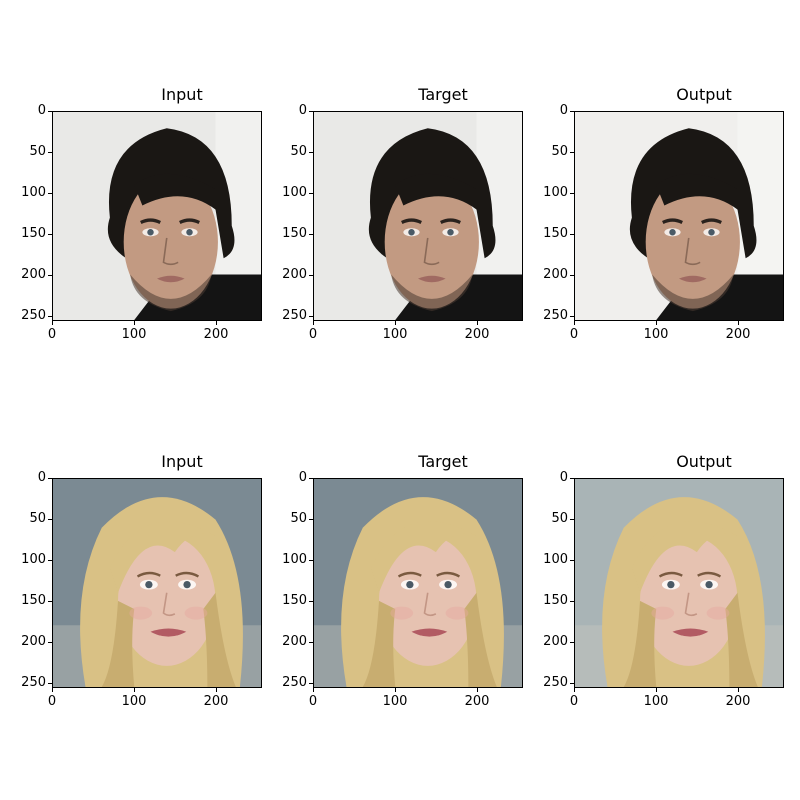  Describe the element at coordinates (443, 94) in the screenshot. I see `panel-title: Target` at that location.